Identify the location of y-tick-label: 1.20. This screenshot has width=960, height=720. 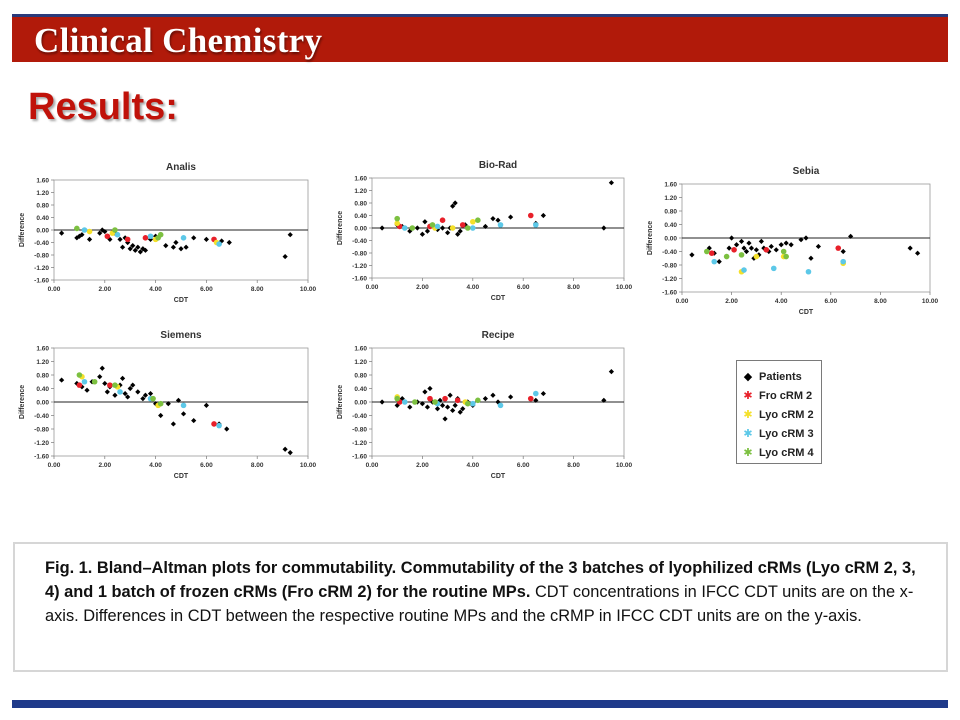
(42, 362).